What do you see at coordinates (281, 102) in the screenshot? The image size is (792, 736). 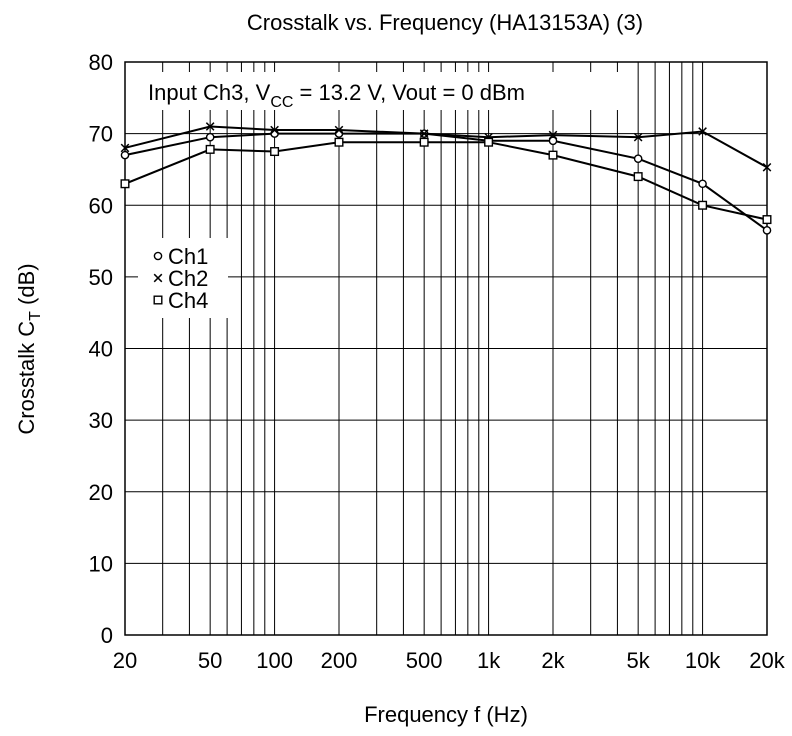 I see `annotation-subscript: CC` at bounding box center [281, 102].